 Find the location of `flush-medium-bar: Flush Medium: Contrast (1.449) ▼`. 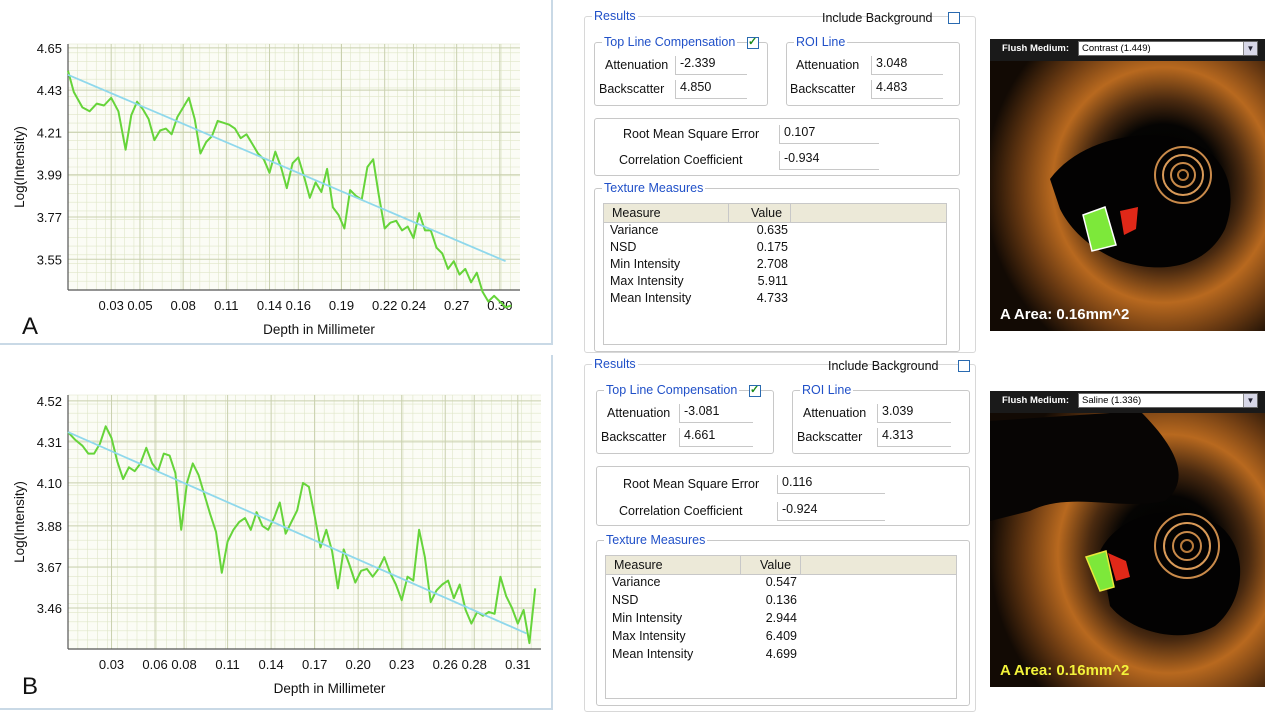

flush-medium-bar: Flush Medium: Contrast (1.449) ▼ is located at coordinates (1127, 50).